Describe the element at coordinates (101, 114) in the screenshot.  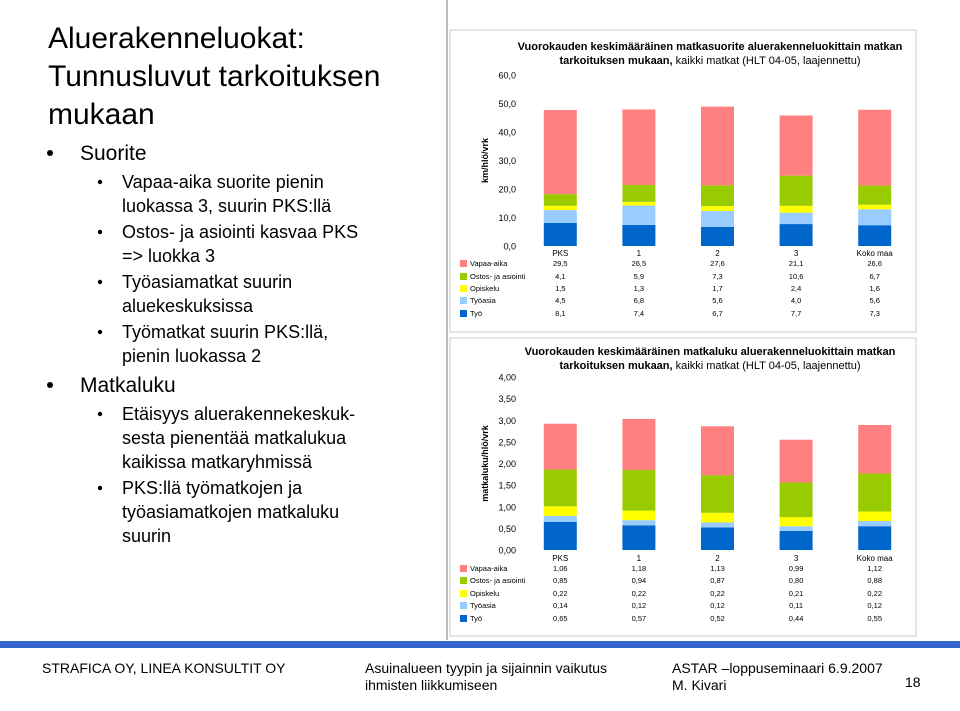
I see `slide-title: mukaan` at that location.